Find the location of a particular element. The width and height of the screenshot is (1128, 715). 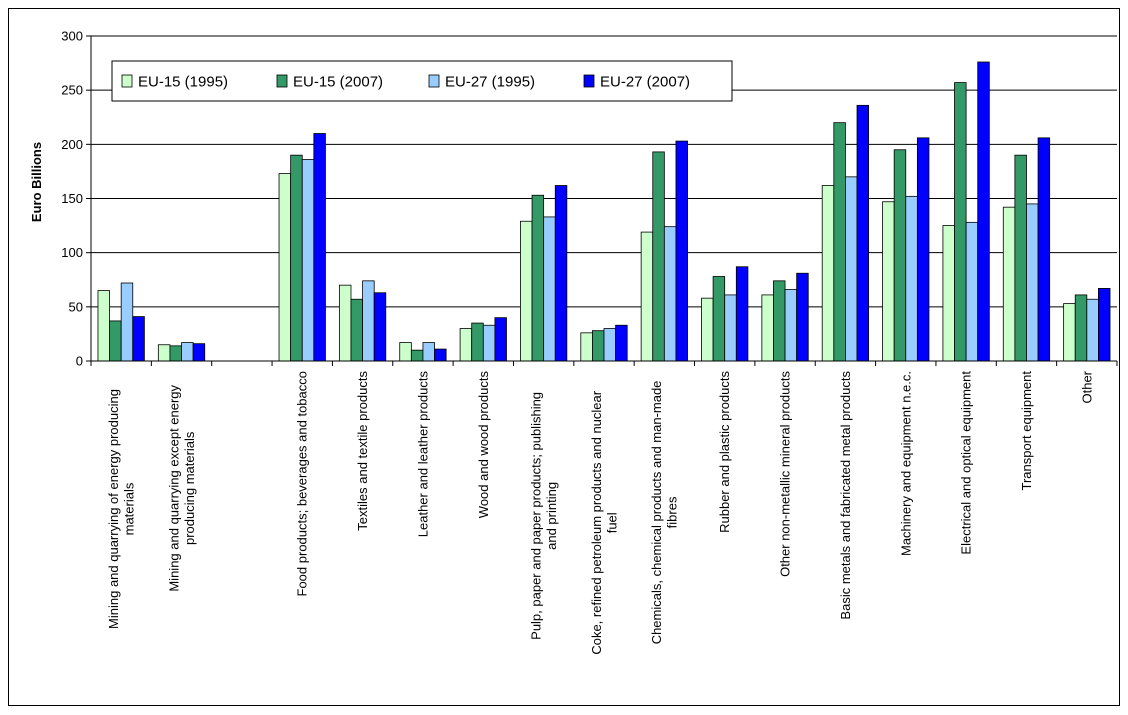

y-tick-label-250: 250 is located at coordinates (72, 90).